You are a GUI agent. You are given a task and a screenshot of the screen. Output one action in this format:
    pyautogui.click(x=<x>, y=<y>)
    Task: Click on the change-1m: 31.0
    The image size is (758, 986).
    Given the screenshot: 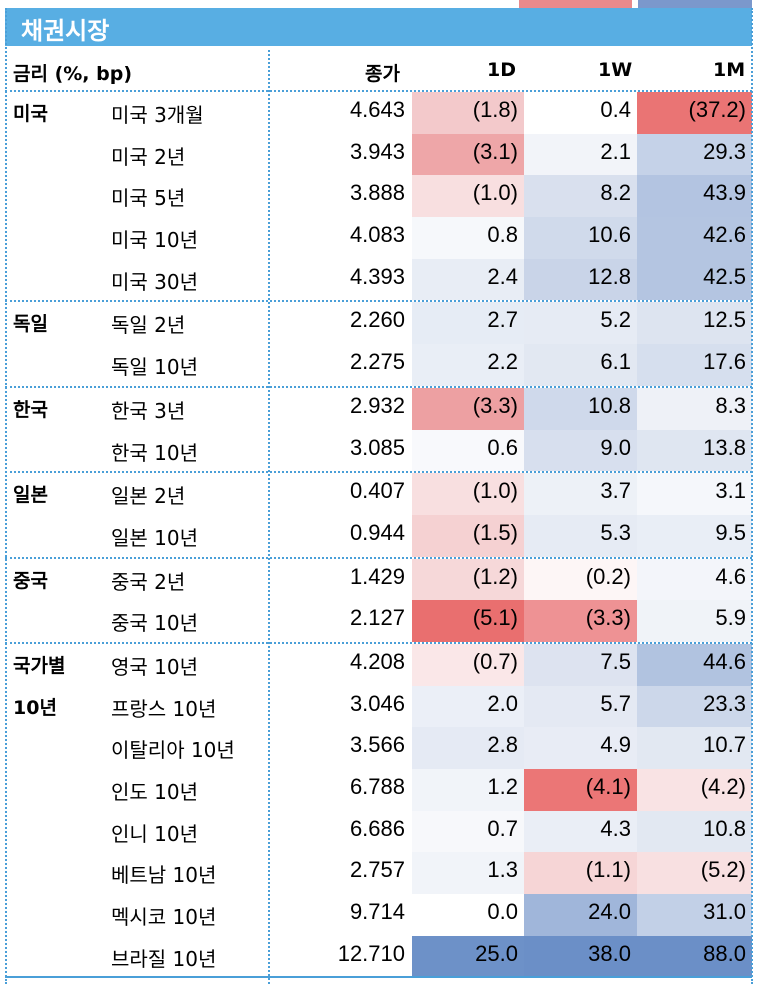 What is the action you would take?
    pyautogui.click(x=694, y=915)
    